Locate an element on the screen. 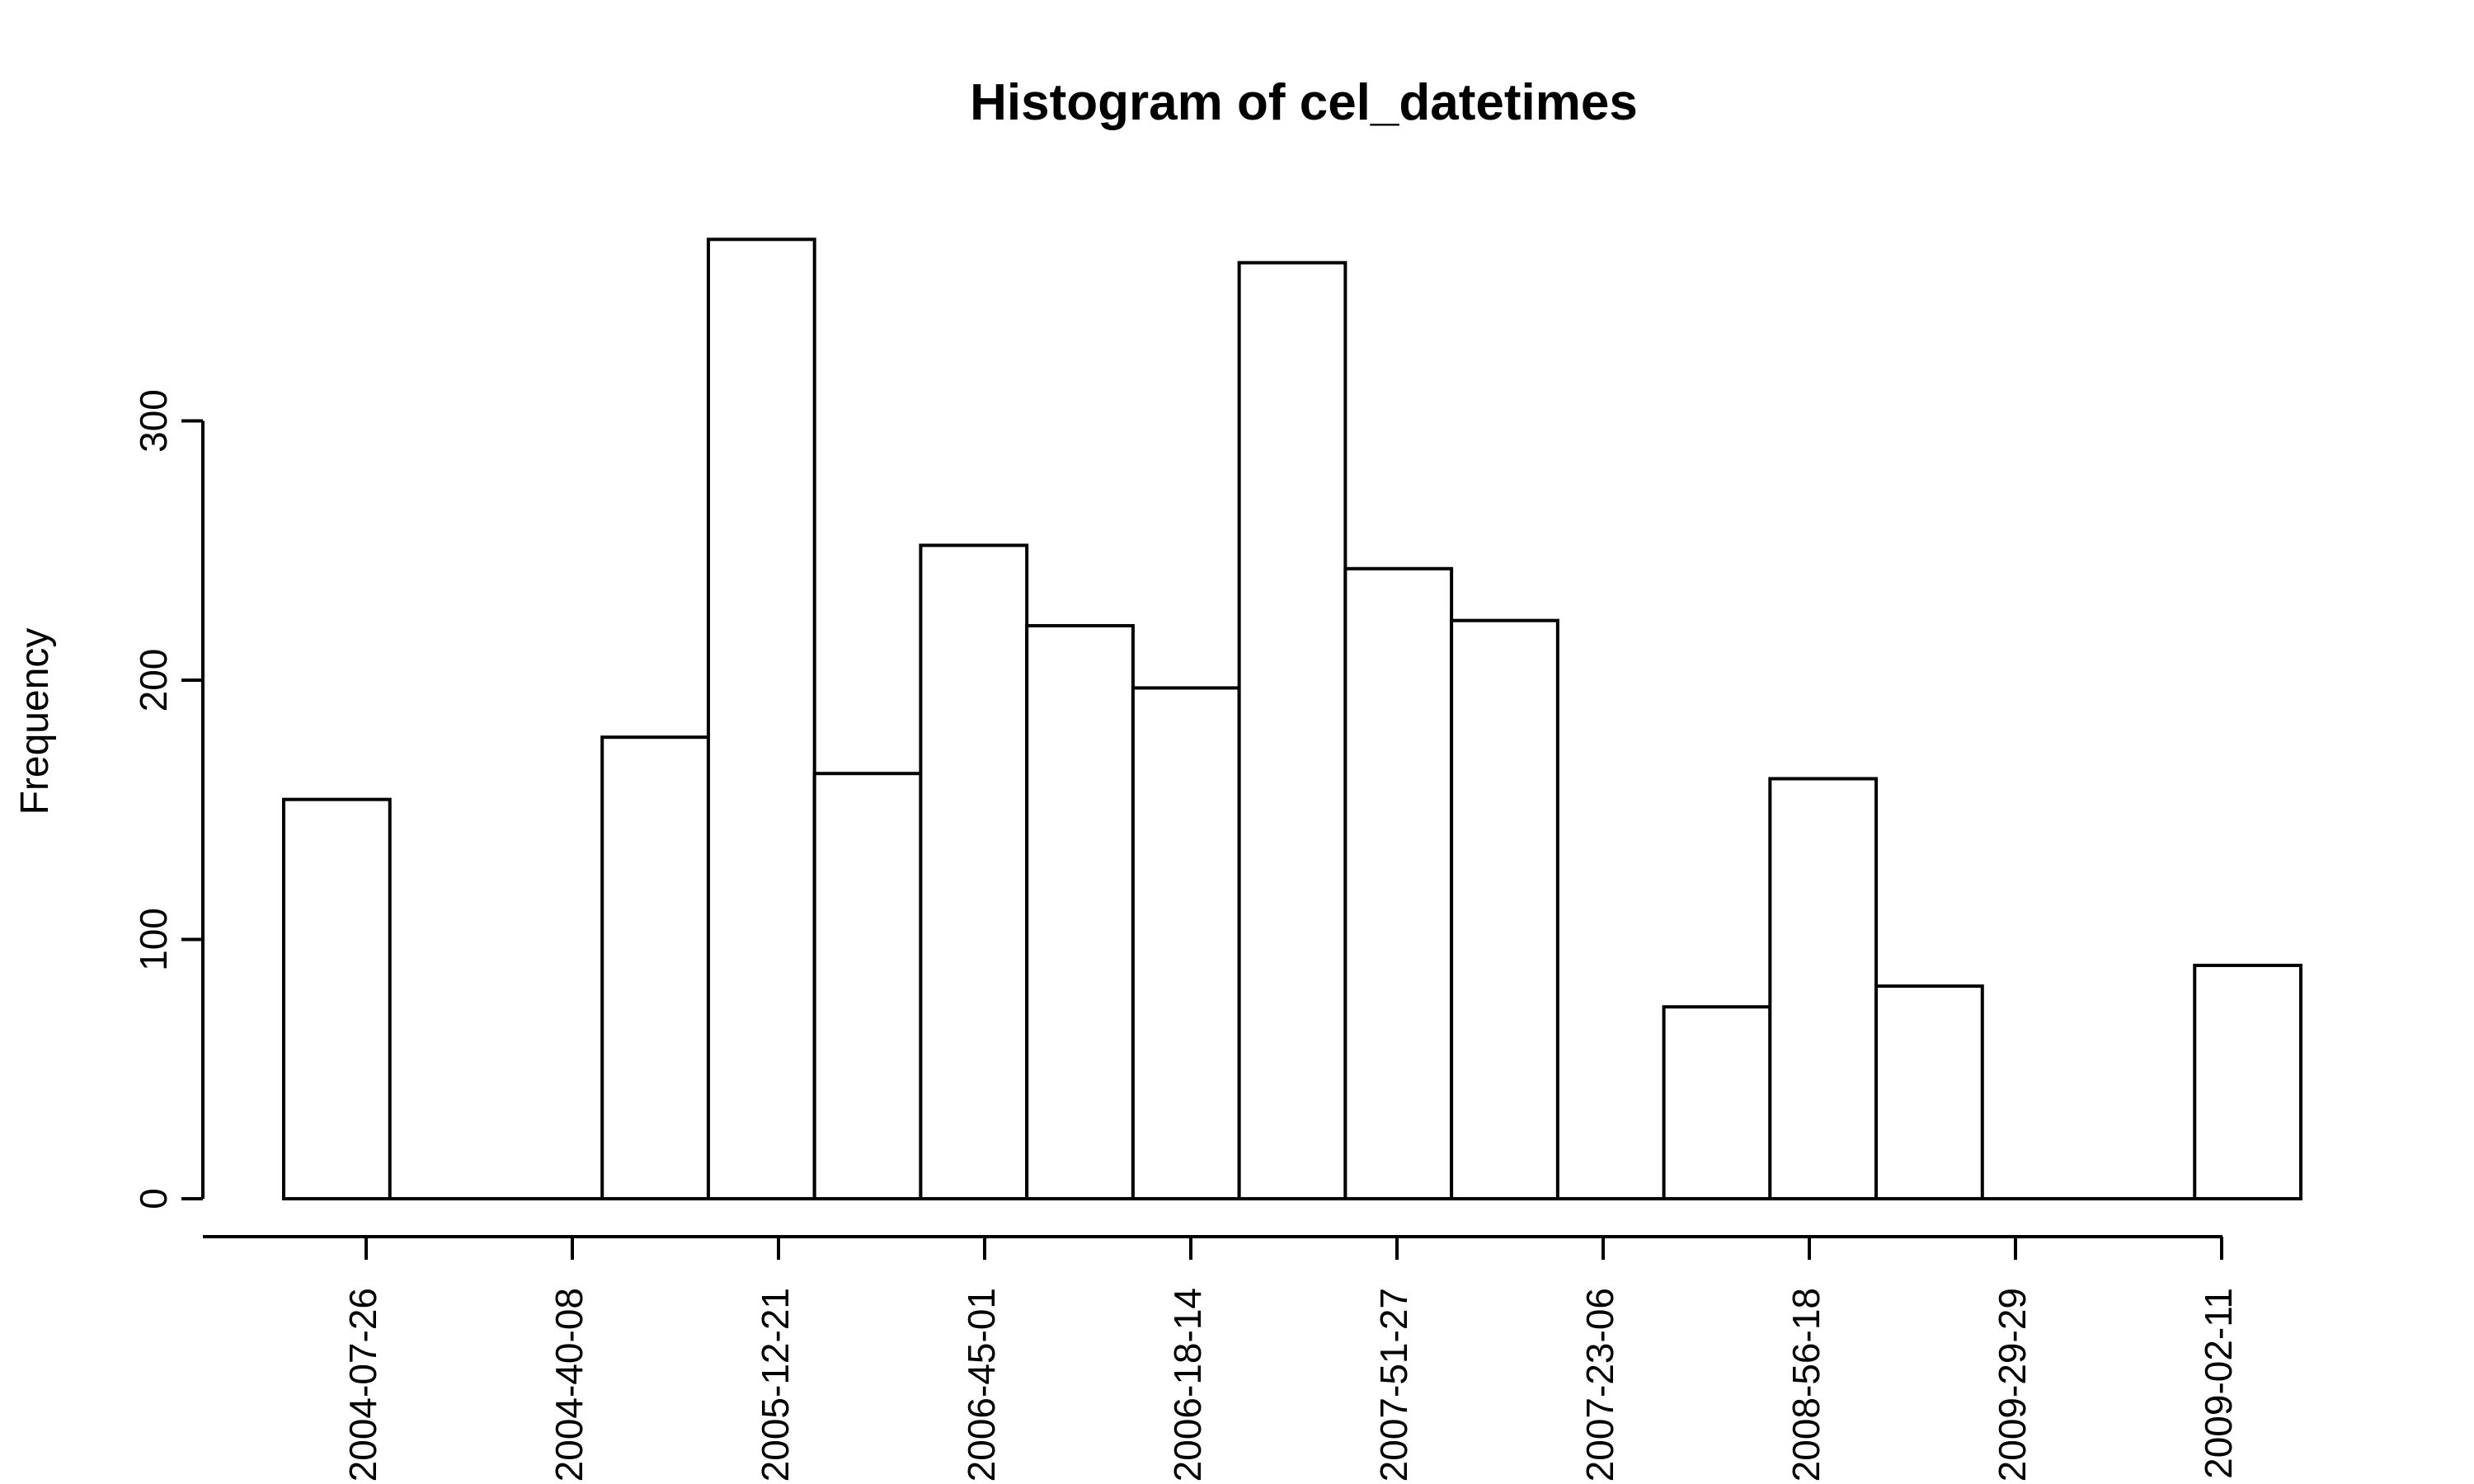 The height and width of the screenshot is (1484, 2474). x-tick-label: 2009-02-11 is located at coordinates (2218, 1383).